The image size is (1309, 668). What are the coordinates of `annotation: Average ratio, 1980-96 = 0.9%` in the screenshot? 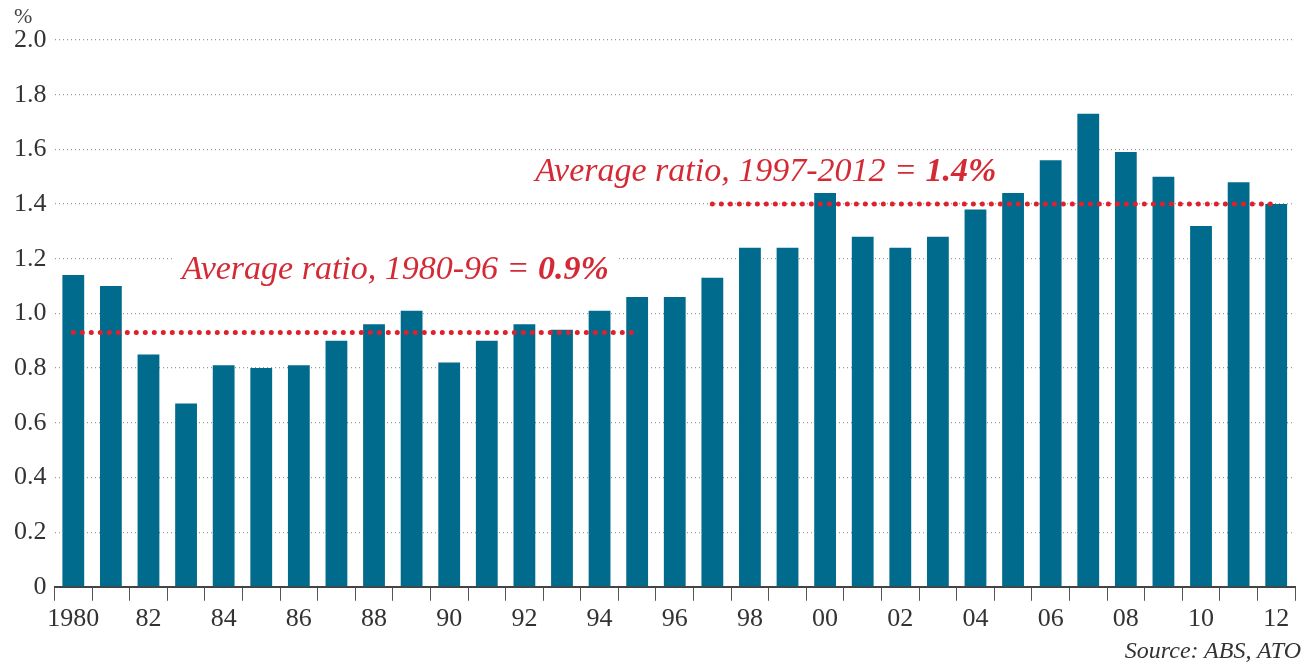 It's located at (394, 268).